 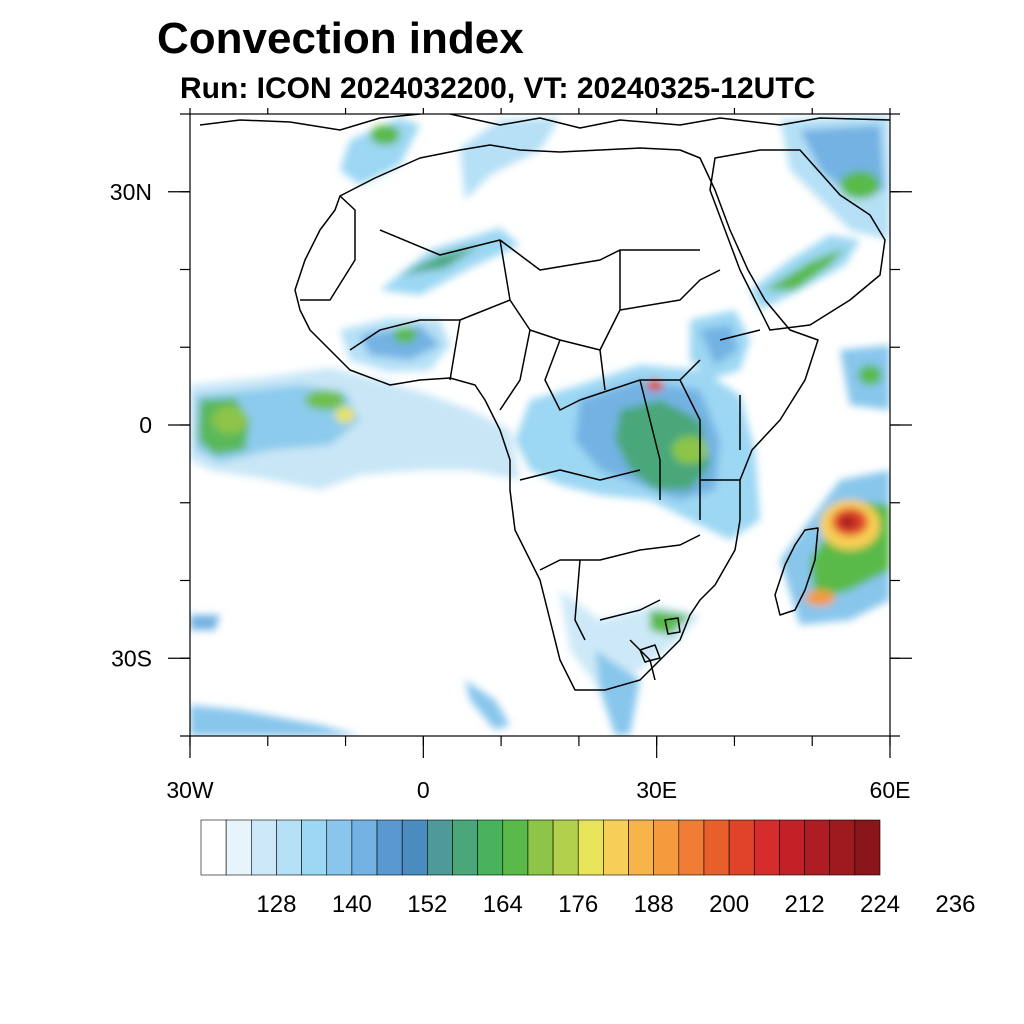 What do you see at coordinates (796, 571) in the screenshot?
I see `madagascar-coastline` at bounding box center [796, 571].